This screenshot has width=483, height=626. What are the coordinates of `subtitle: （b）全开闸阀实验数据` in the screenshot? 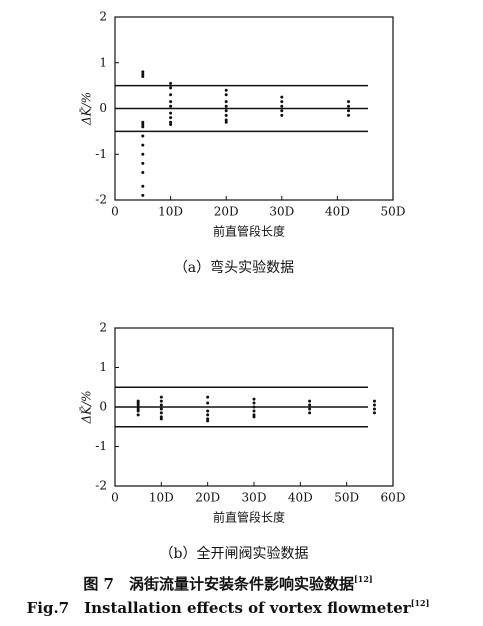 It's located at (234, 553).